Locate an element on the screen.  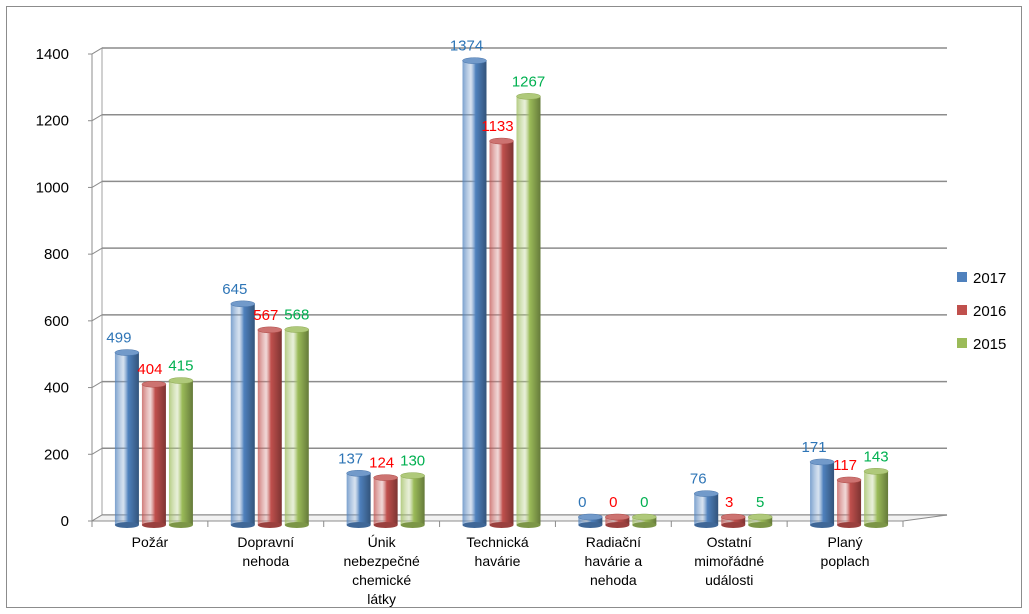
legend: 2017 2016 2015 is located at coordinates (981, 311).